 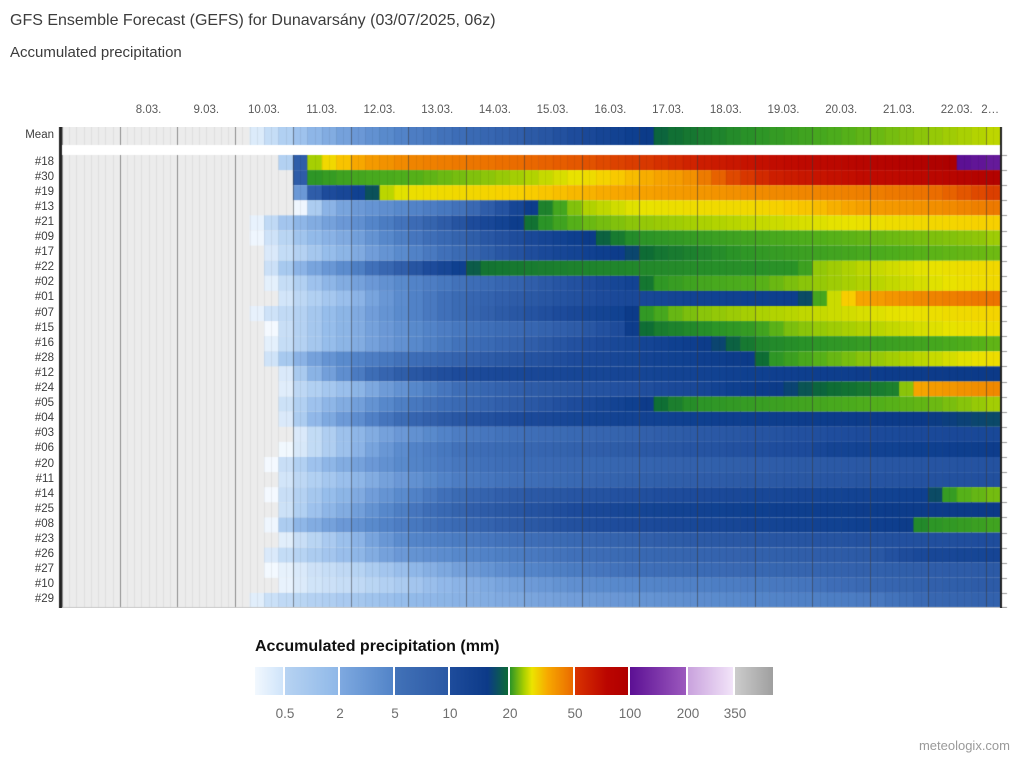 I want to click on row-label: #15, so click(x=44, y=327).